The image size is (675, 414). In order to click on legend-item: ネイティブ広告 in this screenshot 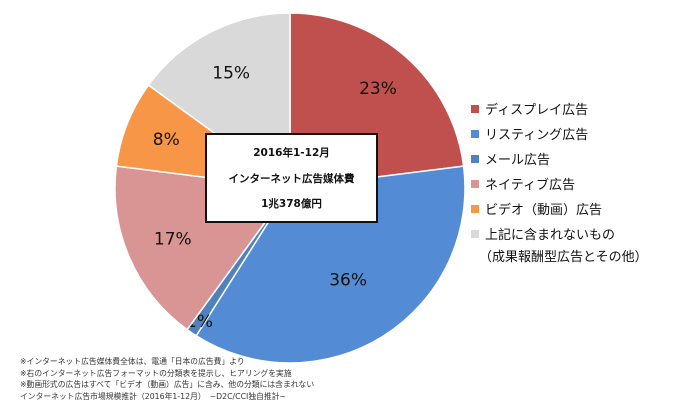, I will do `click(559, 183)`.